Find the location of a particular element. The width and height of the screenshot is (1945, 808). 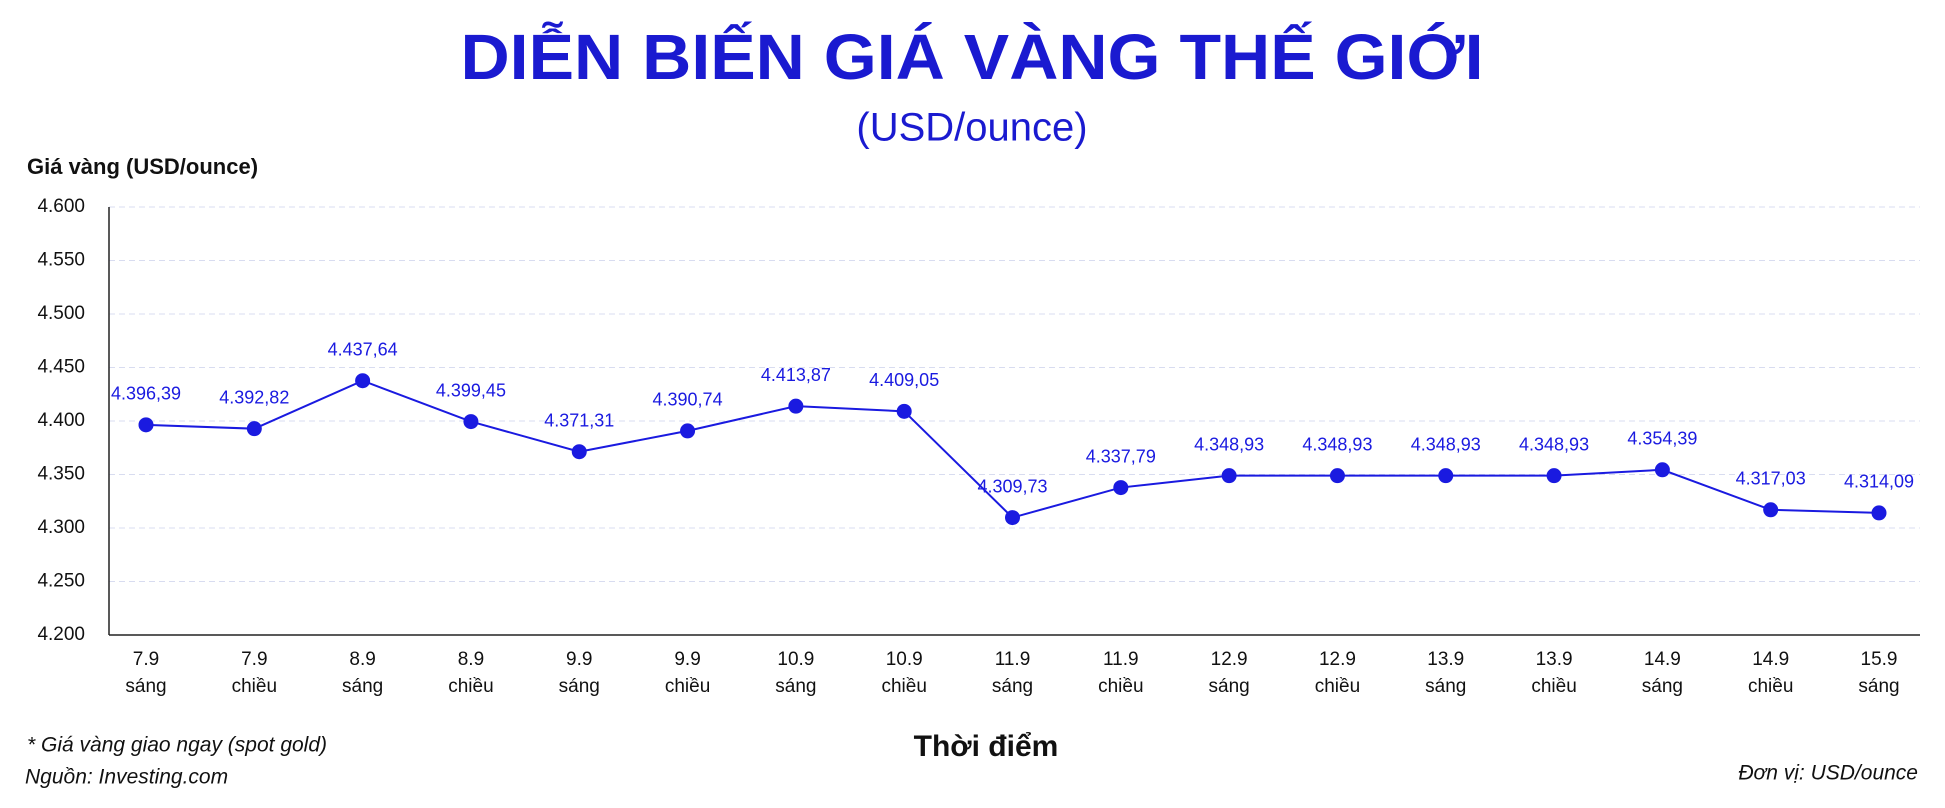

chart-title: DIỄN BIẾN GIÁ VÀNG THẾ GIỚI is located at coordinates (972, 57).